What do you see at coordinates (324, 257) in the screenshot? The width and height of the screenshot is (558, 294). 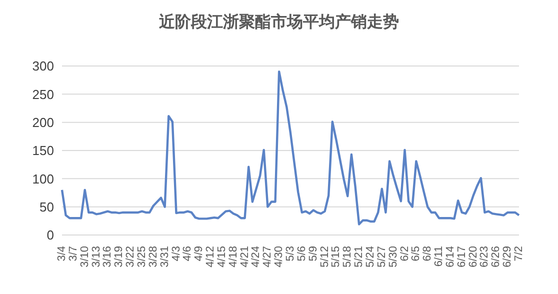 I see `x-tick-label: 5/12` at bounding box center [324, 257].